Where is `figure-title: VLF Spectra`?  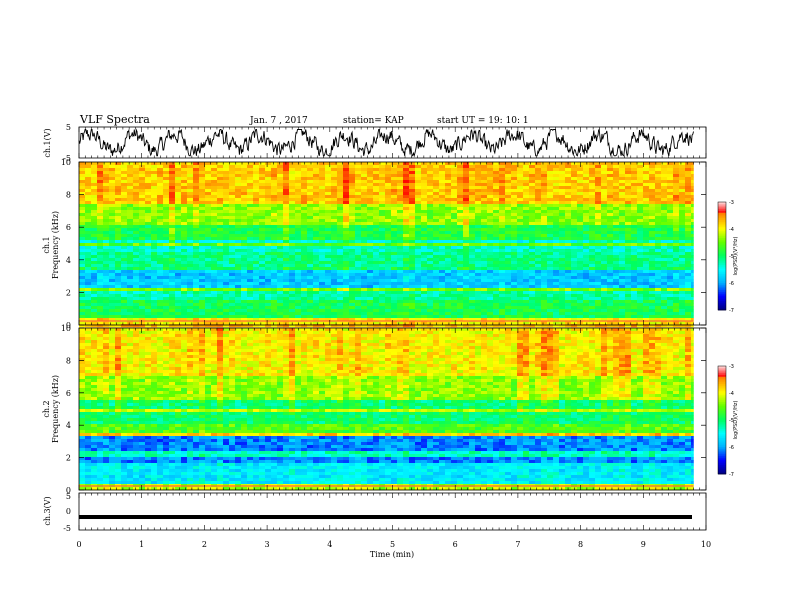
figure-title: VLF Spectra is located at coordinates (114, 119).